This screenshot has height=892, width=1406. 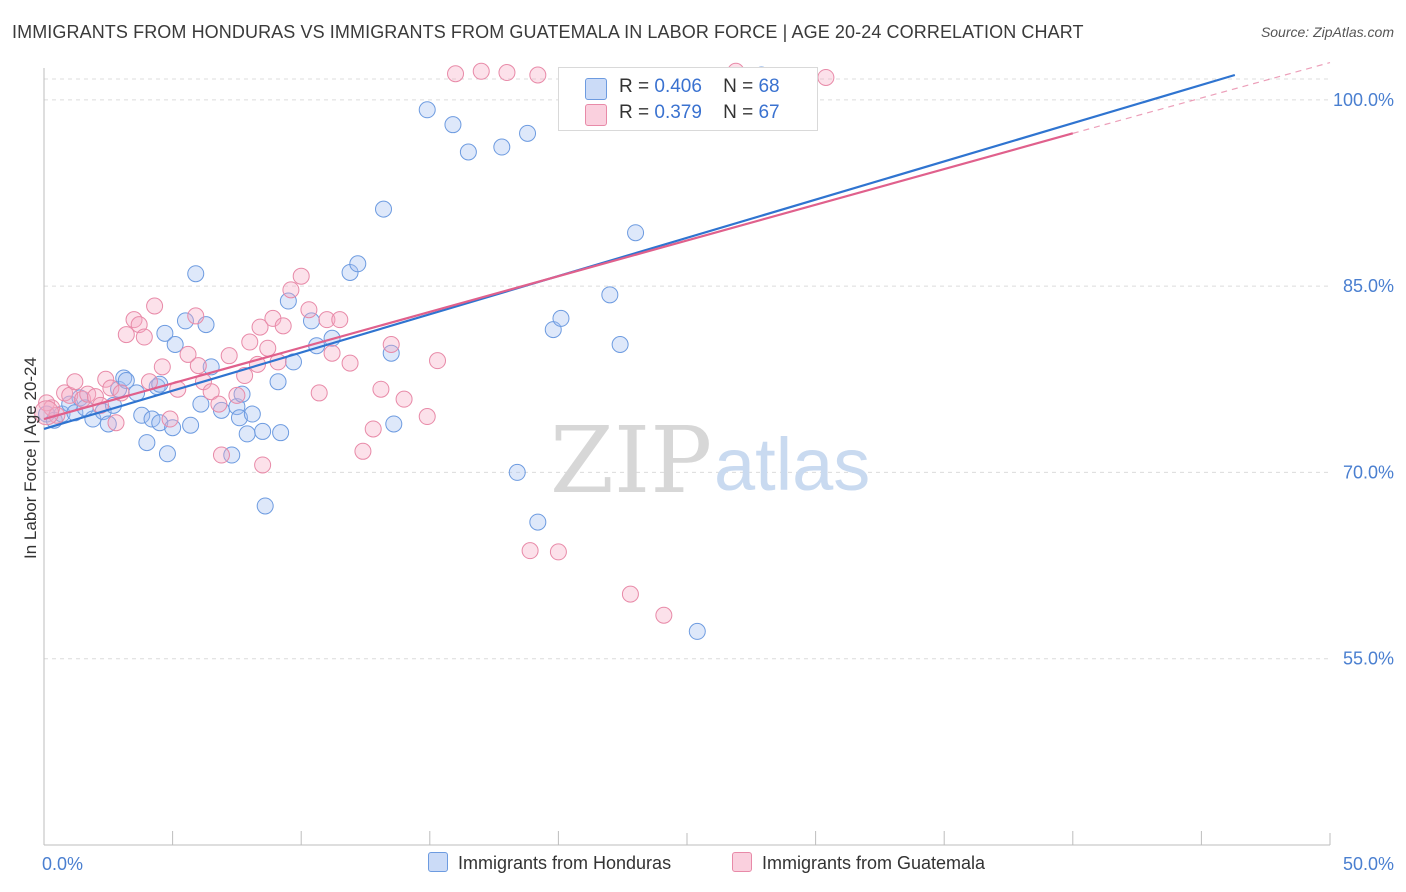 I want to click on guatemala-legend-swatch, so click(x=742, y=862).